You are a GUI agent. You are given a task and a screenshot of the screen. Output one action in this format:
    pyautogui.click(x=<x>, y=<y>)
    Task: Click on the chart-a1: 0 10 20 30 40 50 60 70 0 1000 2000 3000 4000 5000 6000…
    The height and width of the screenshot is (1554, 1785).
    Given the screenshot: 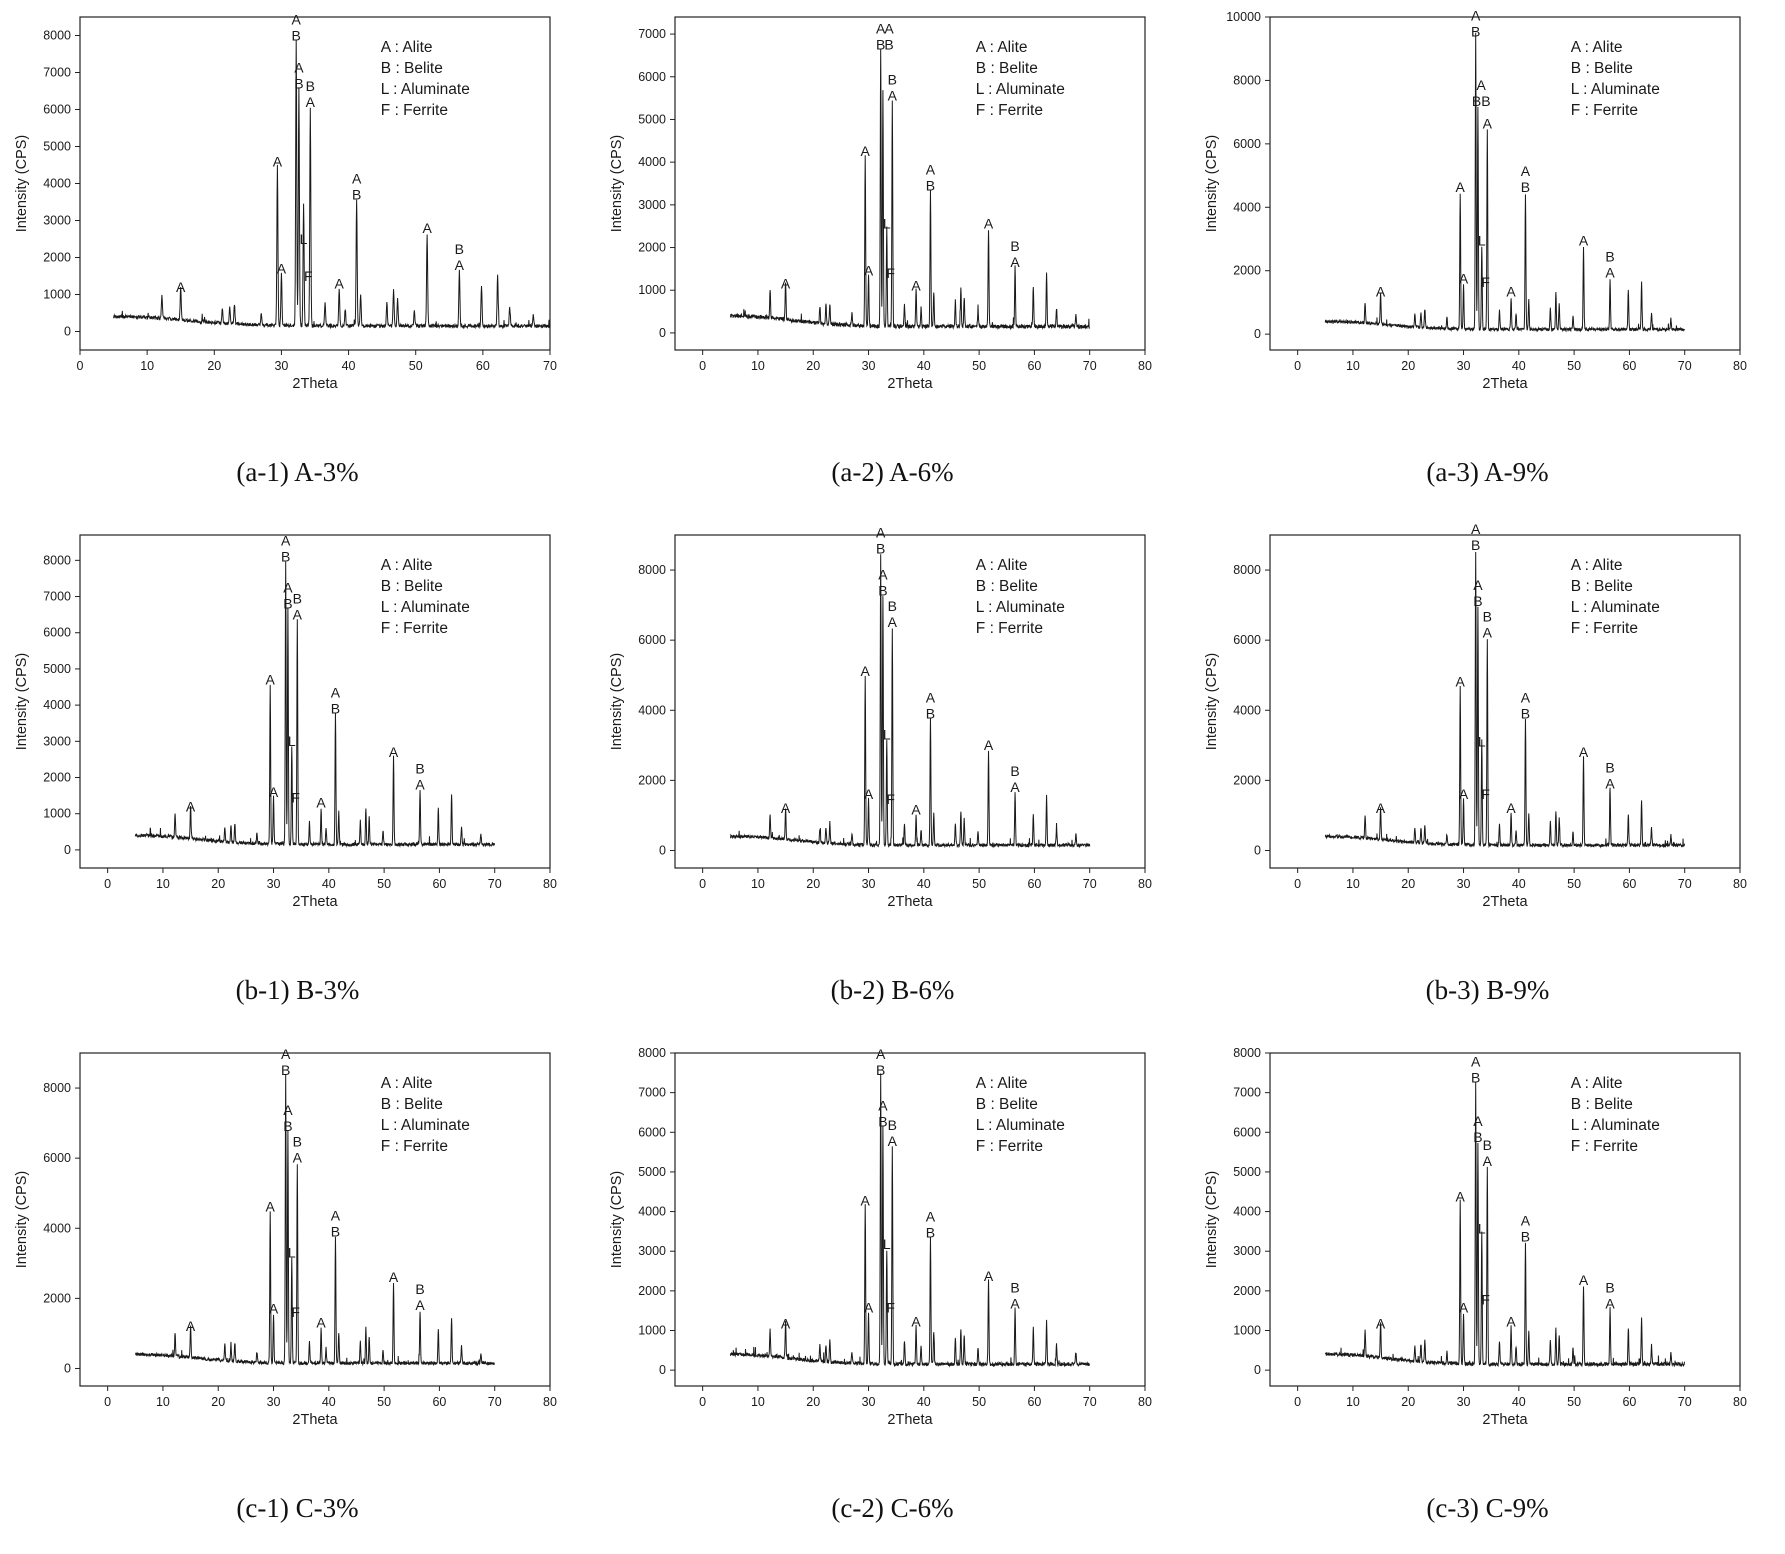 What is the action you would take?
    pyautogui.click(x=285, y=202)
    